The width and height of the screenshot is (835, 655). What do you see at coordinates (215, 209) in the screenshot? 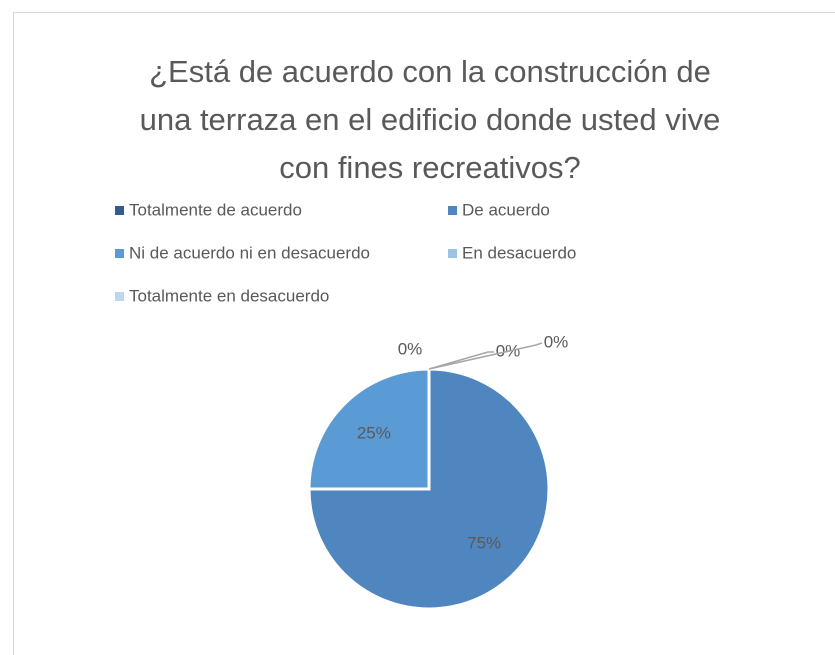
I see `legend-label: Totalmente de acuerdo` at bounding box center [215, 209].